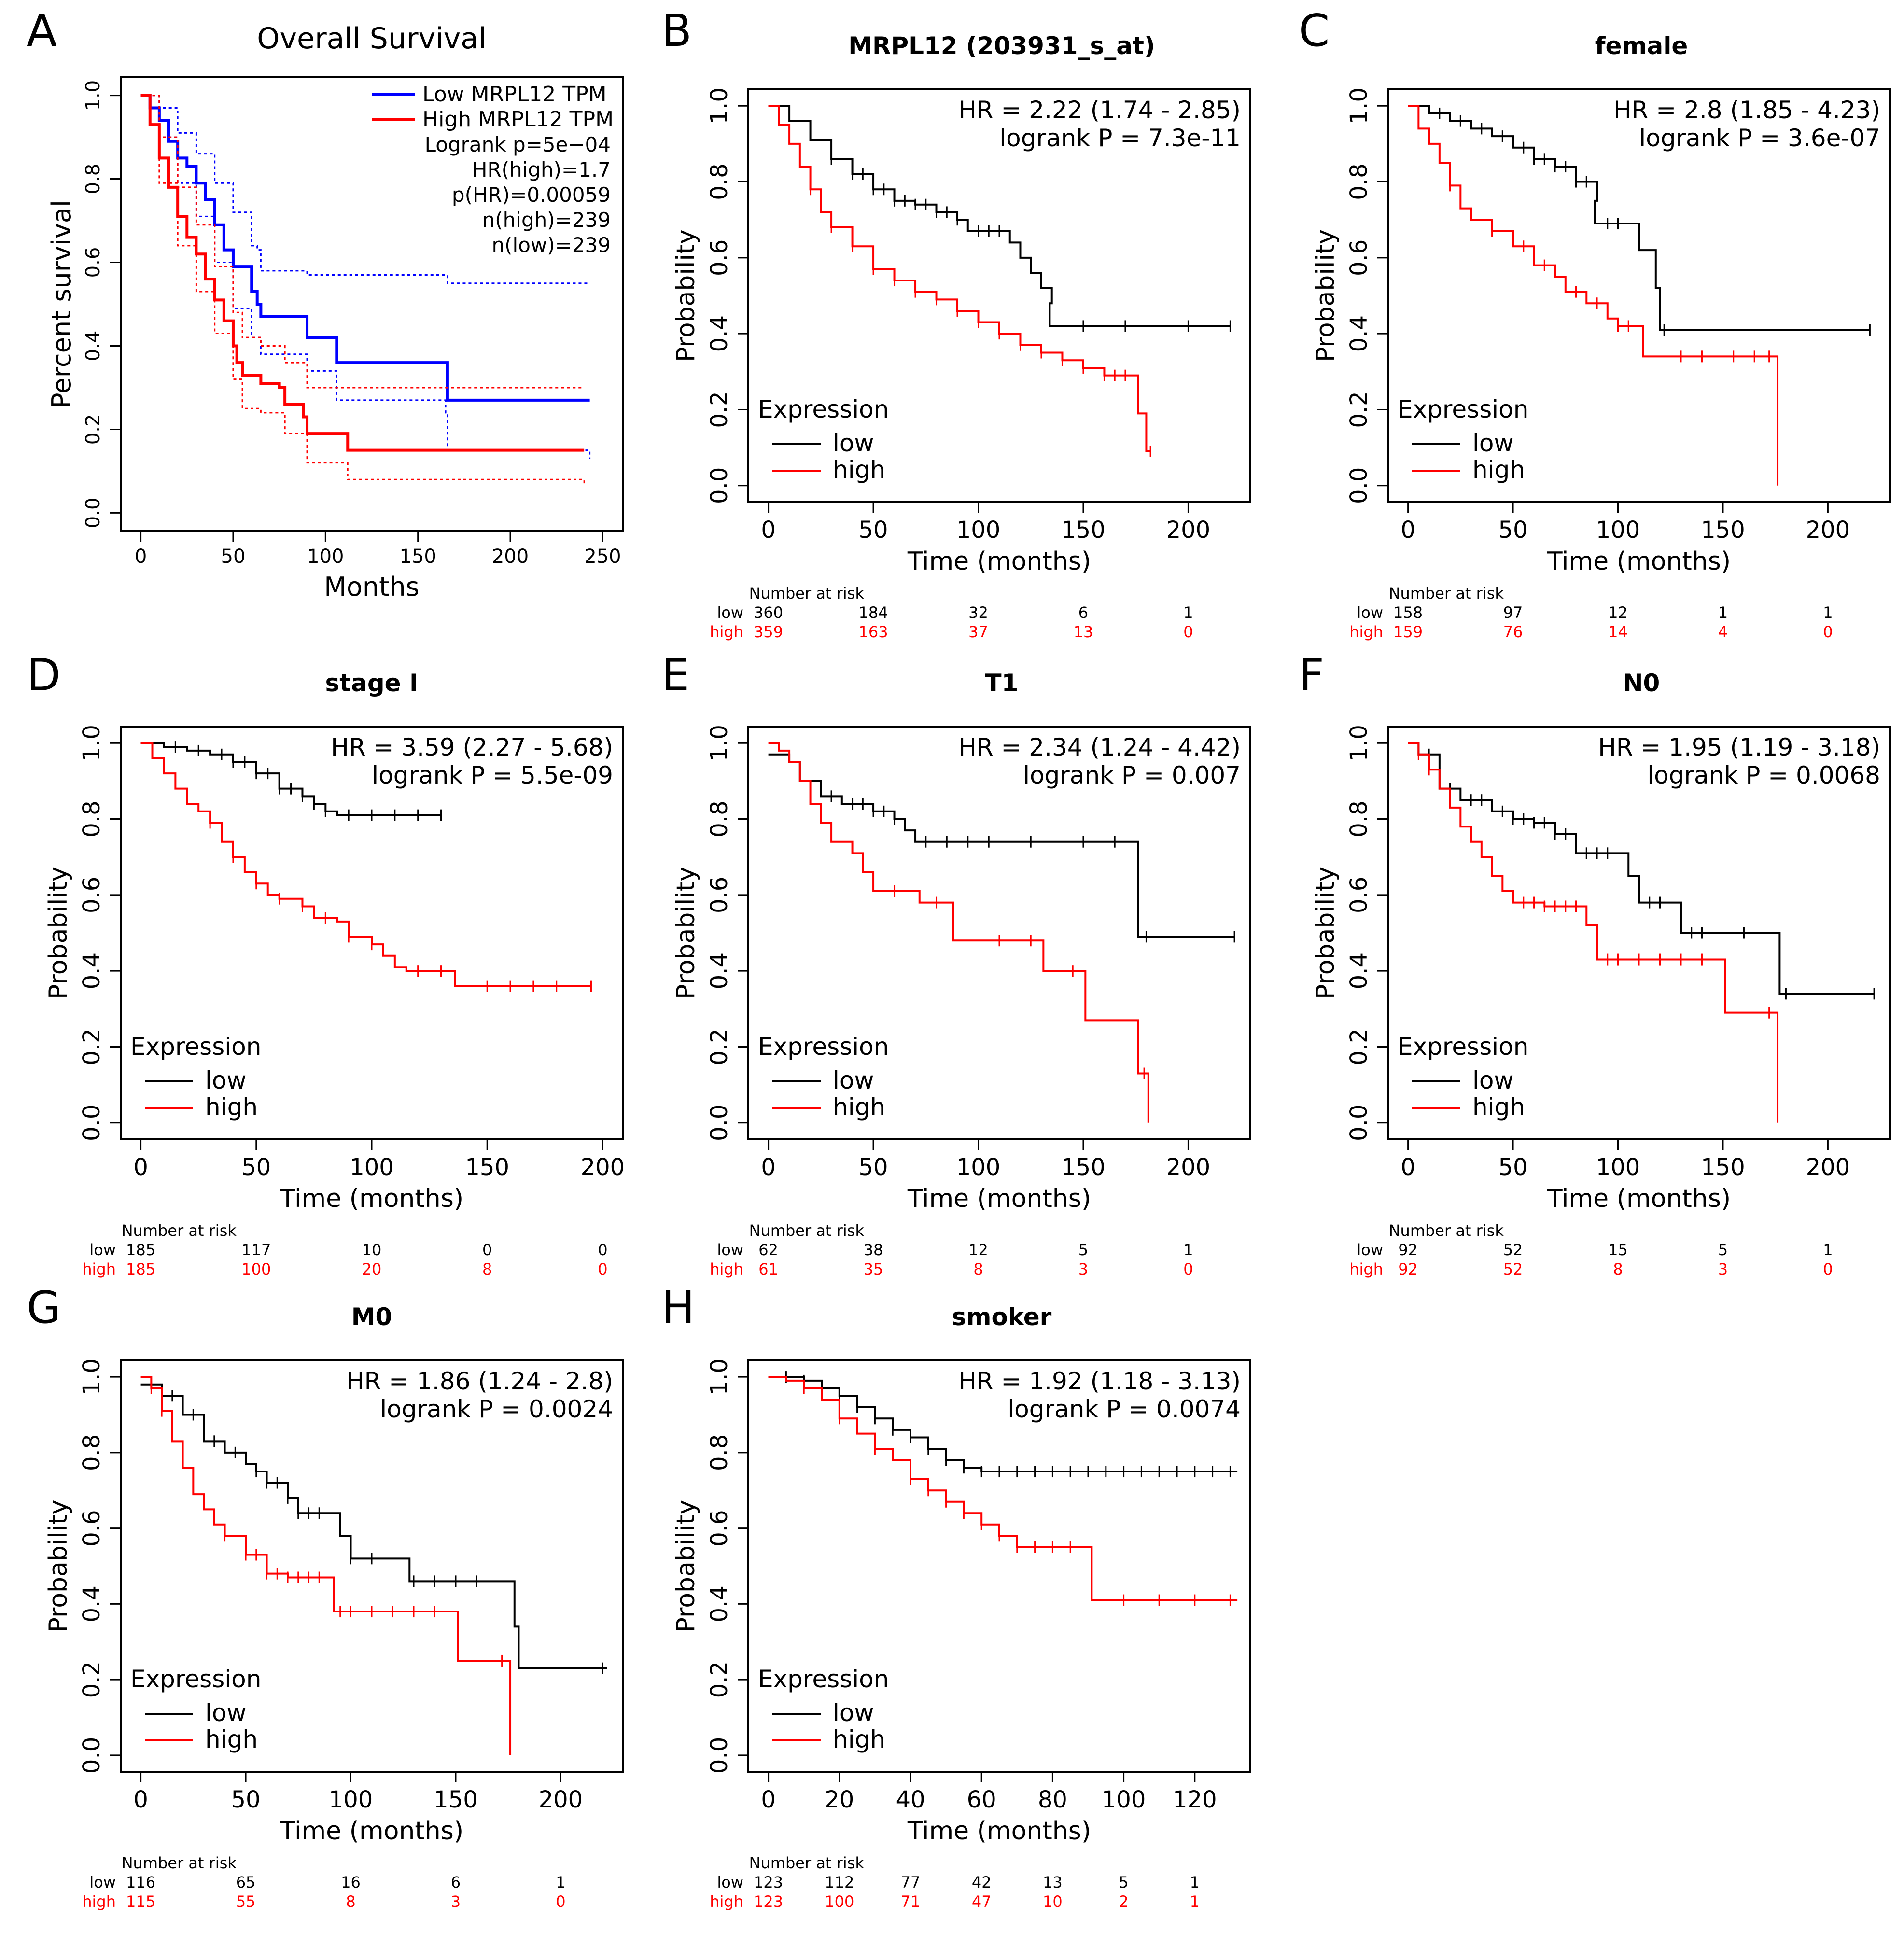 This screenshot has height=1933, width=1904. I want to click on risk-low-value: 15, so click(1618, 1250).